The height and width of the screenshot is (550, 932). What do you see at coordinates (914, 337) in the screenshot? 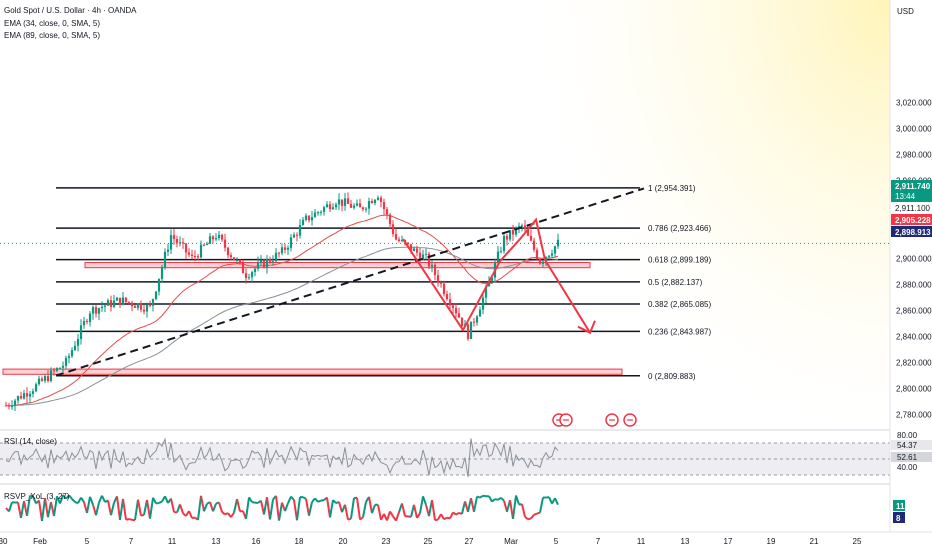
I see `y-tick-label: 2,840.000` at bounding box center [914, 337].